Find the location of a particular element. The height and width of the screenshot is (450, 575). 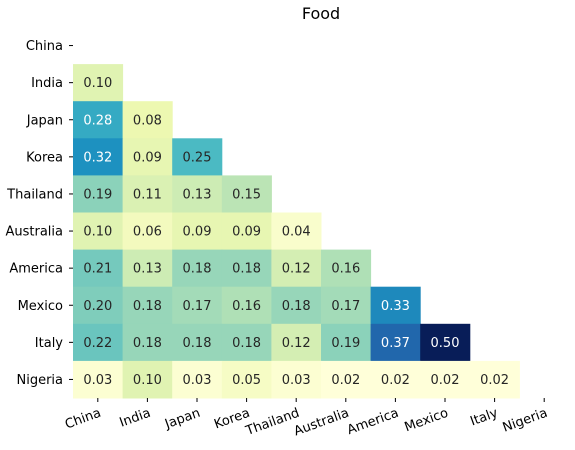

cell-value-label: 0.25 is located at coordinates (197, 157).